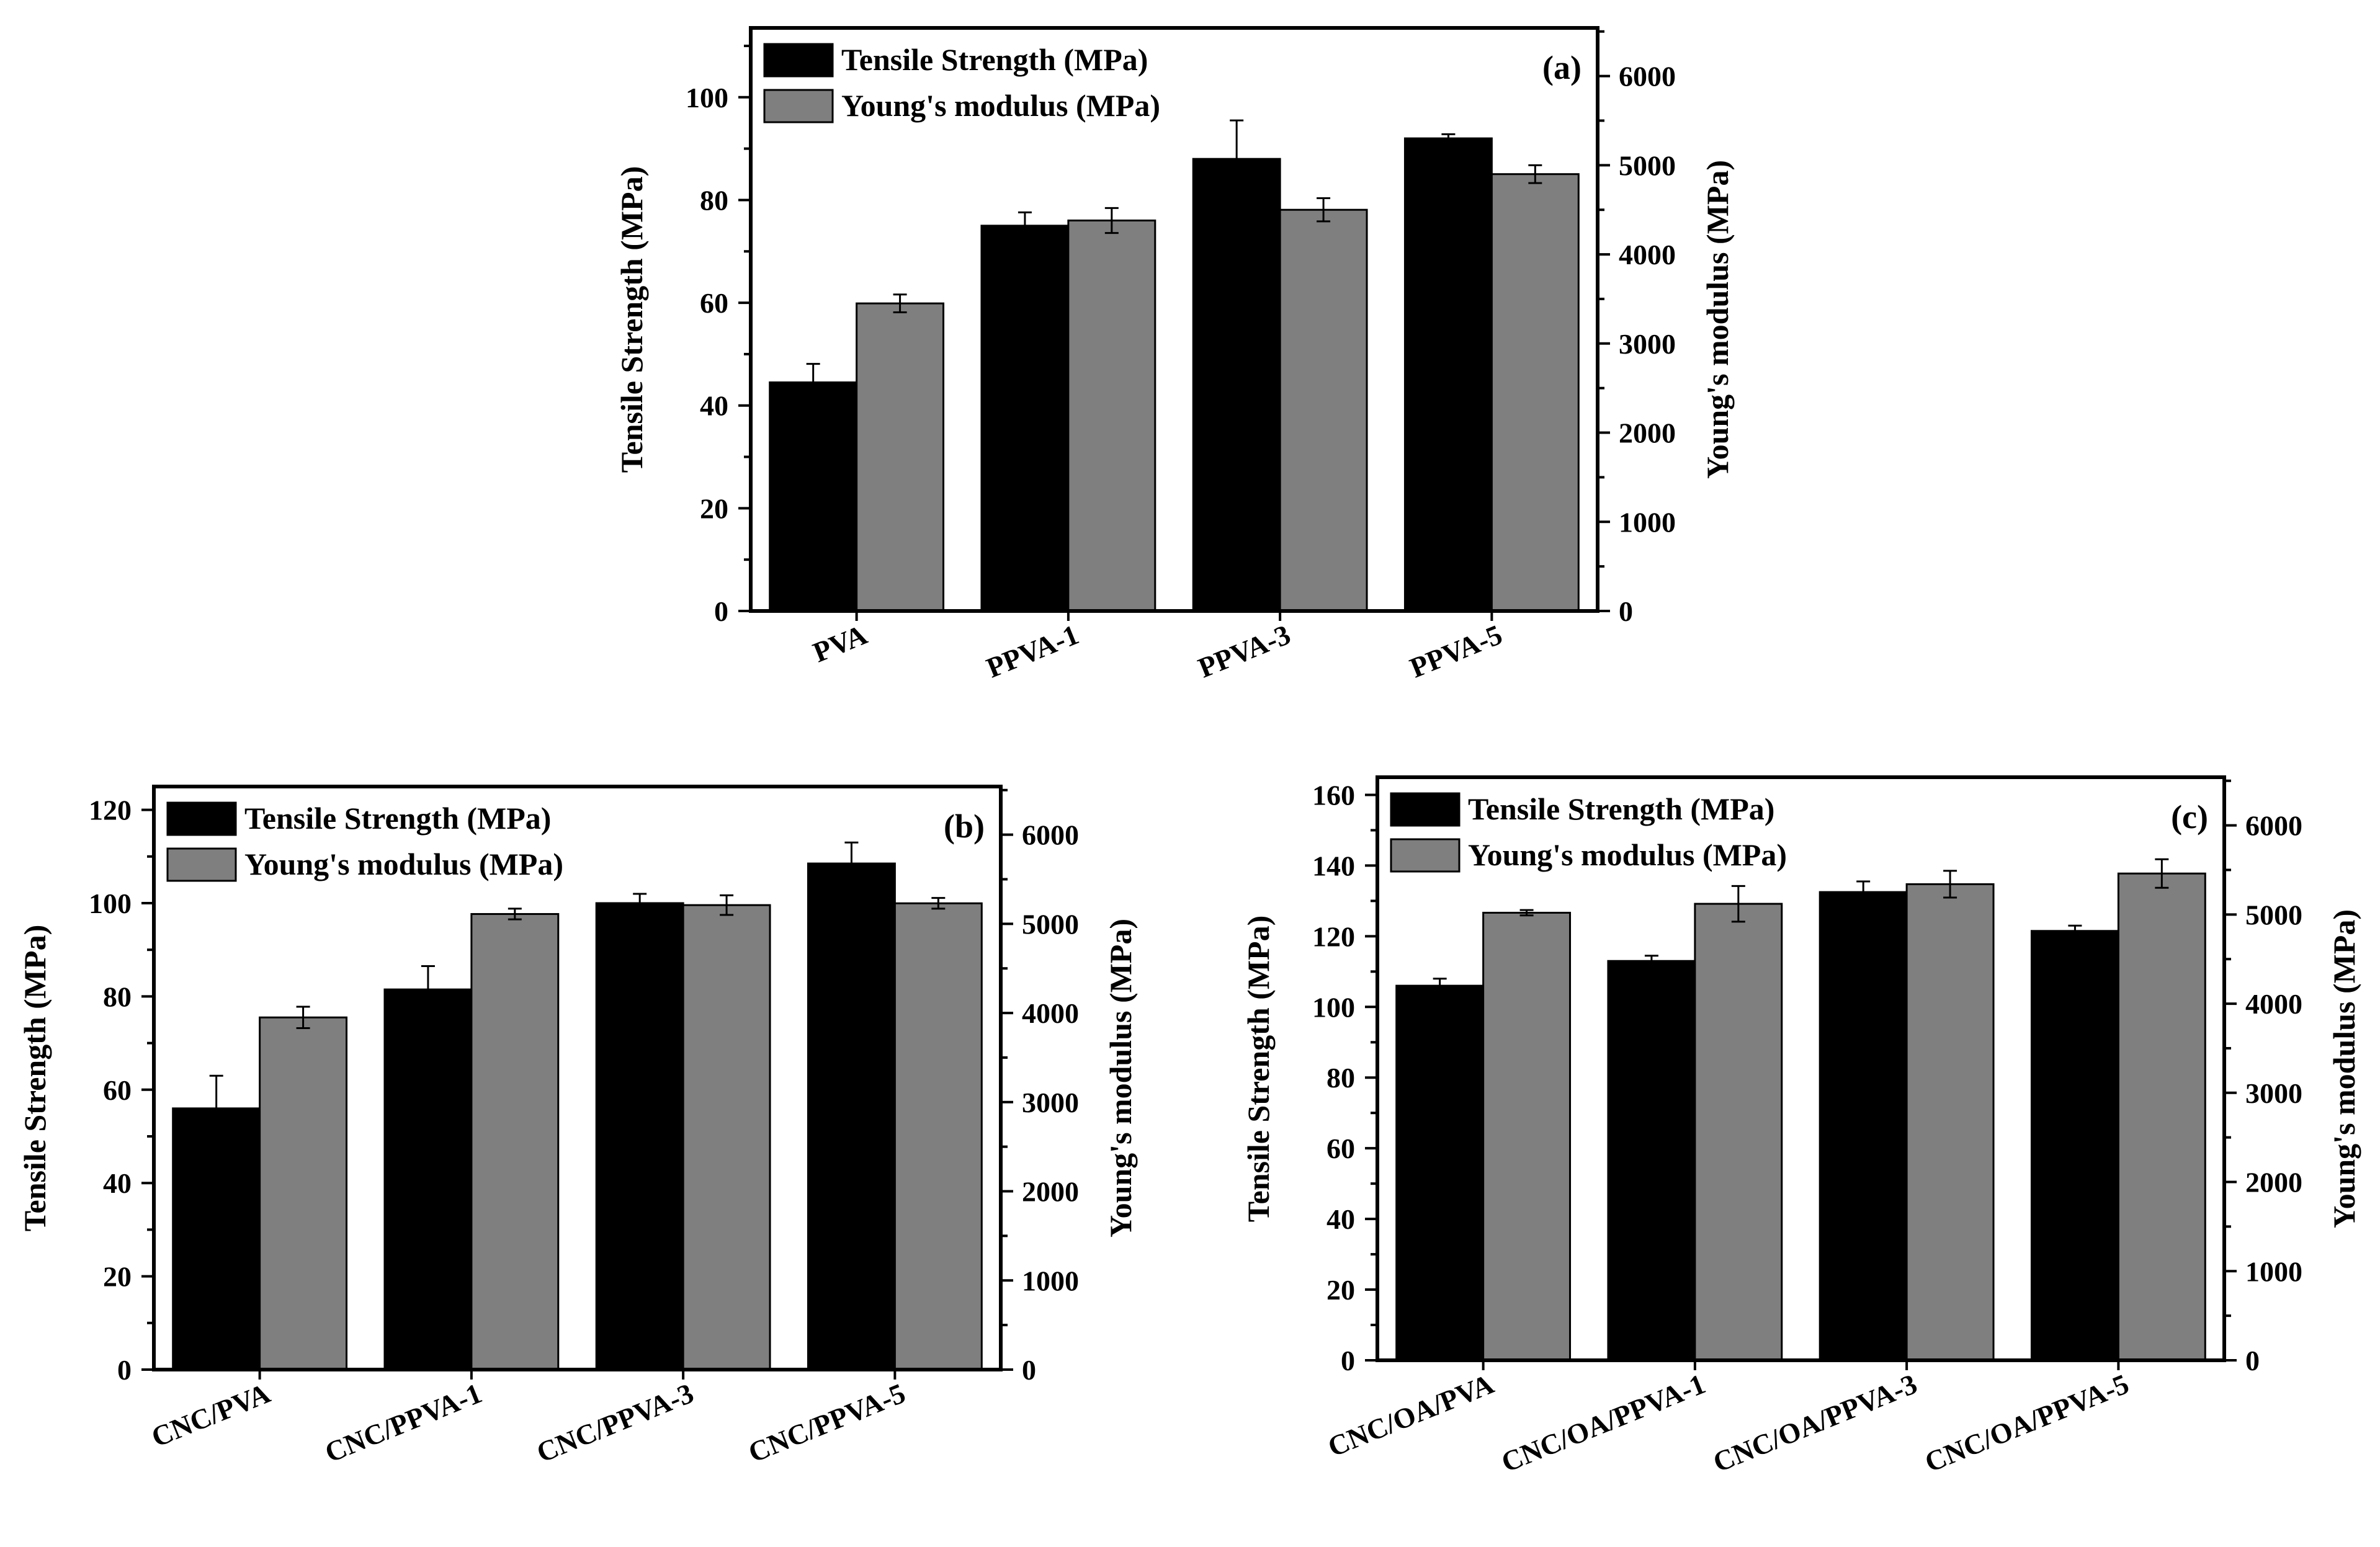  Describe the element at coordinates (2189, 817) in the screenshot. I see `panel-label: (c)` at that location.